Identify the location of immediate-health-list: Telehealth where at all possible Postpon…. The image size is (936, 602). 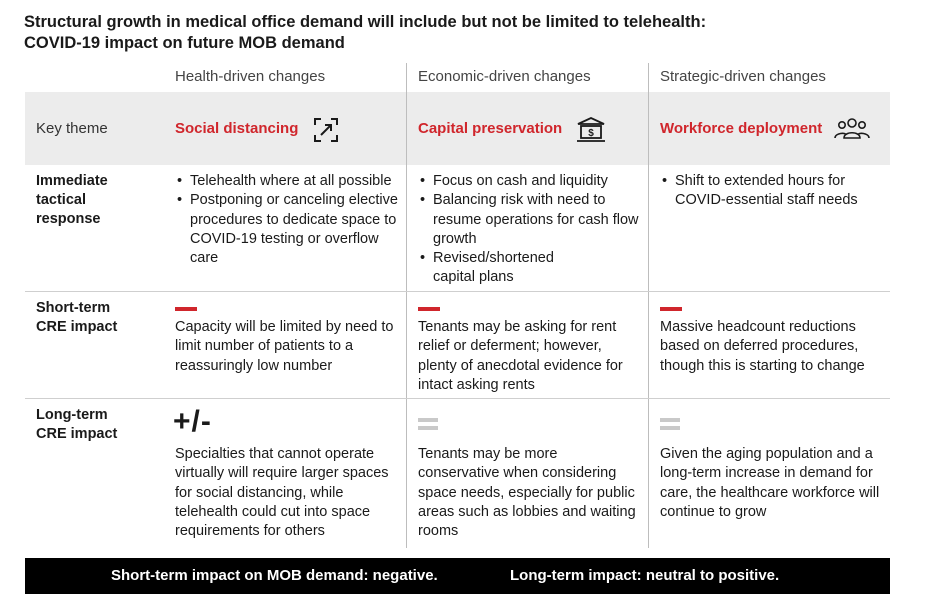
(289, 220).